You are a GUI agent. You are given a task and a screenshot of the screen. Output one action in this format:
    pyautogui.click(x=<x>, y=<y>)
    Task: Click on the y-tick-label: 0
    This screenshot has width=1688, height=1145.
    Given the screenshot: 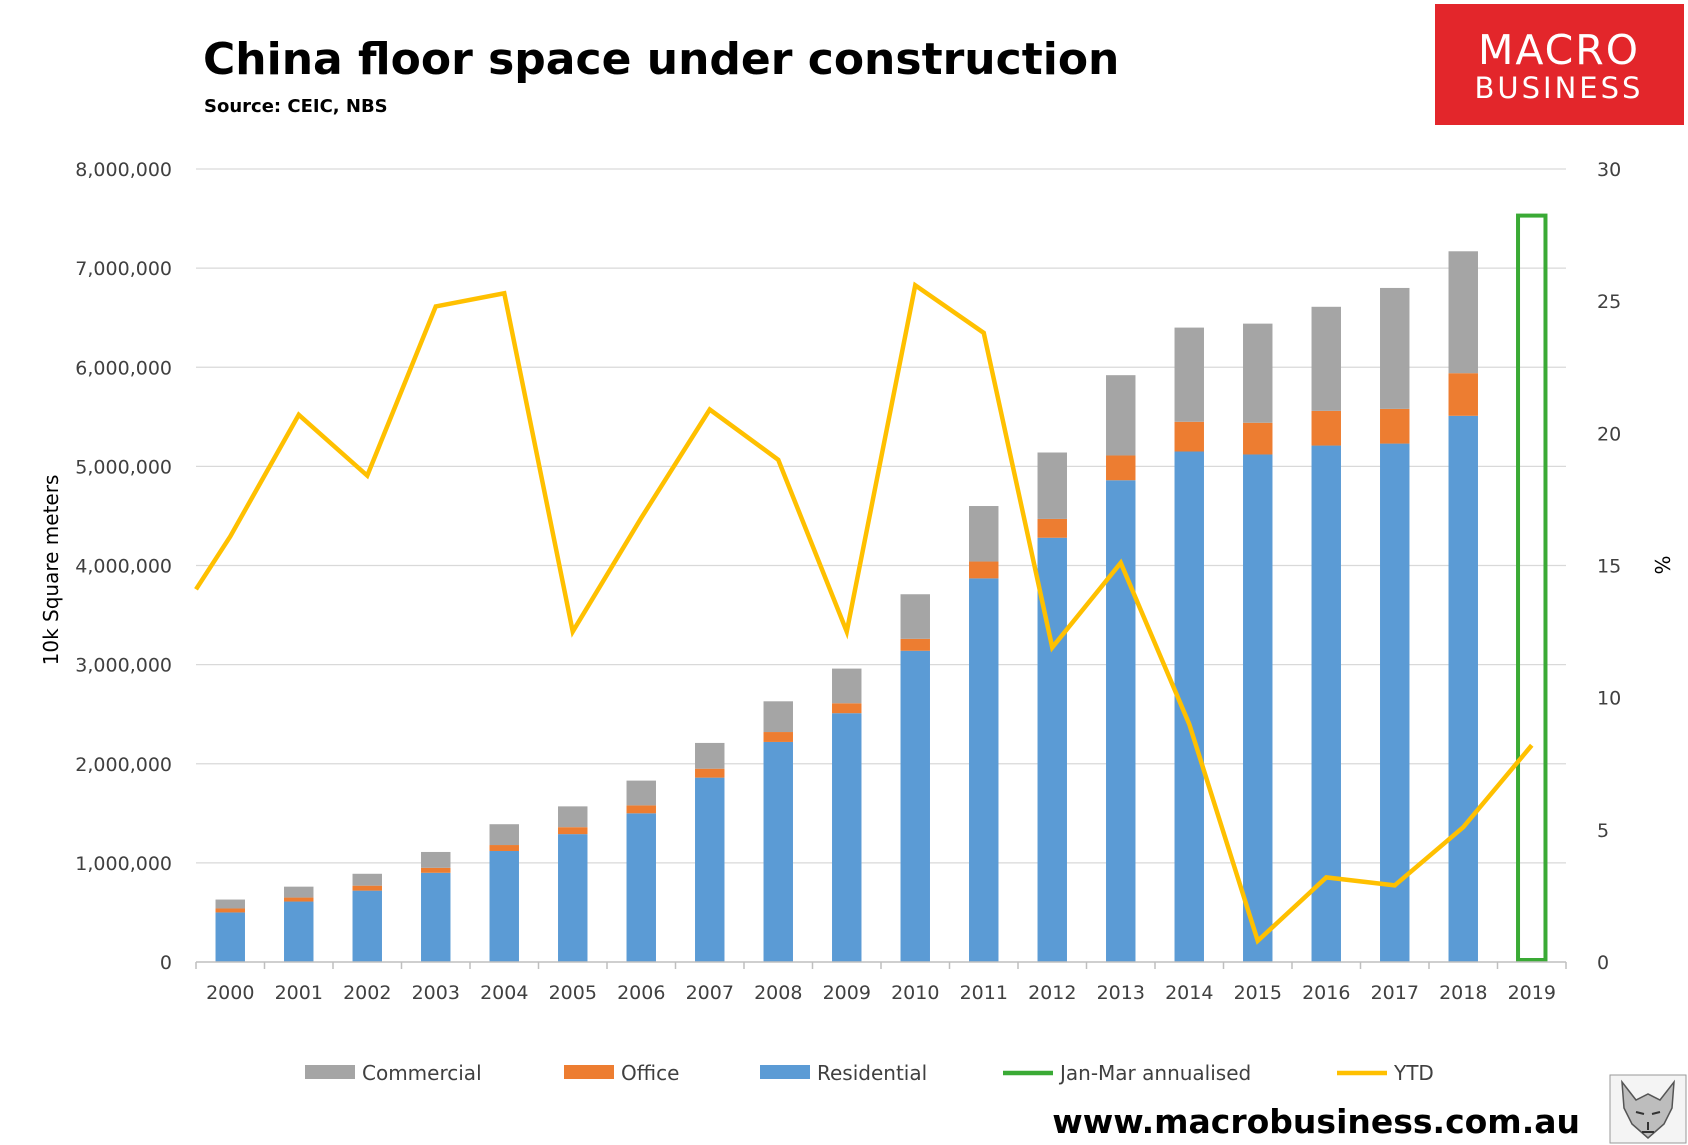 What is the action you would take?
    pyautogui.click(x=166, y=963)
    